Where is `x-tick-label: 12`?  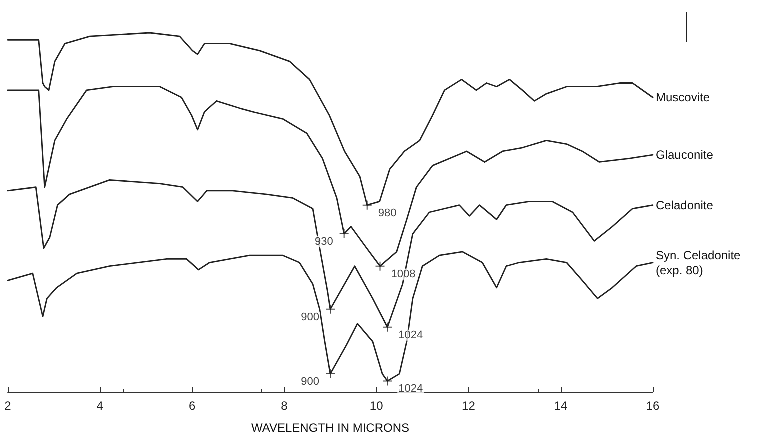
x-tick-label: 12 is located at coordinates (469, 406).